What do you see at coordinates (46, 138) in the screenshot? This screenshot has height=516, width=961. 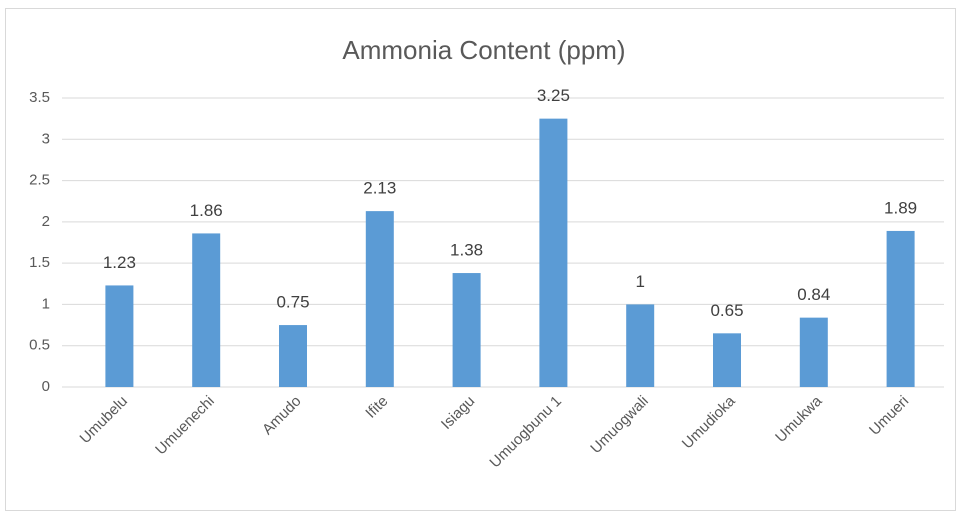 I see `y-tick-label: 3` at bounding box center [46, 138].